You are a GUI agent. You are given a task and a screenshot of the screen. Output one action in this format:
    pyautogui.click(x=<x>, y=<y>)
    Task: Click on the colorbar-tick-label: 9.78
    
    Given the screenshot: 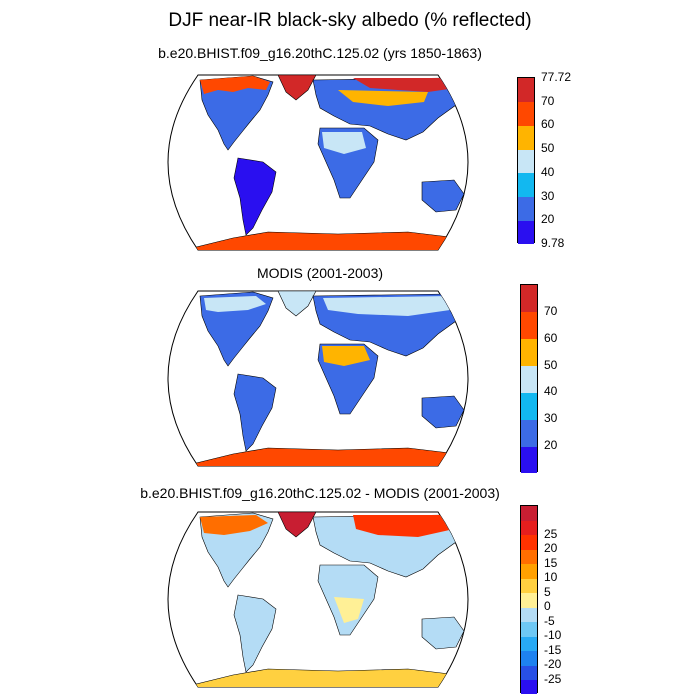 What is the action you would take?
    pyautogui.click(x=553, y=243)
    